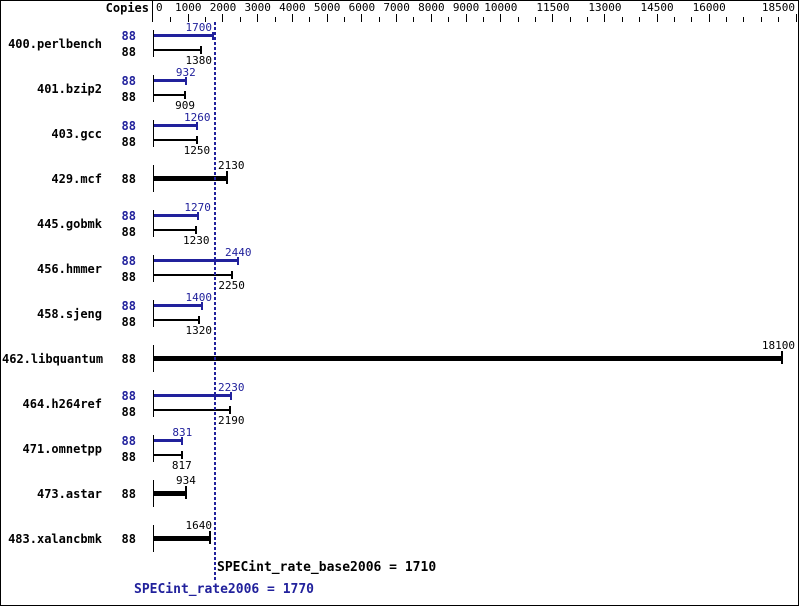 This screenshot has width=799, height=606. I want to click on benchmark-name: 445.gobmk, so click(69, 224).